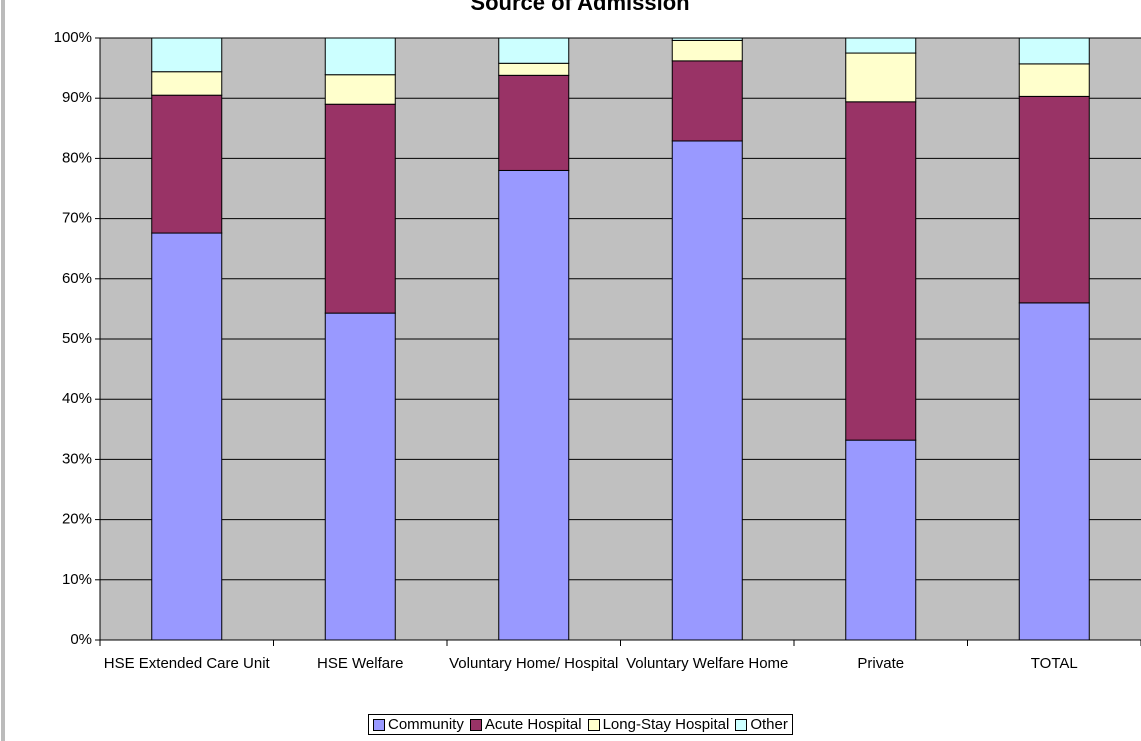 Image resolution: width=1141 pixels, height=741 pixels. What do you see at coordinates (186, 663) in the screenshot?
I see `x-tick-label: HSE Extended Care Unit` at bounding box center [186, 663].